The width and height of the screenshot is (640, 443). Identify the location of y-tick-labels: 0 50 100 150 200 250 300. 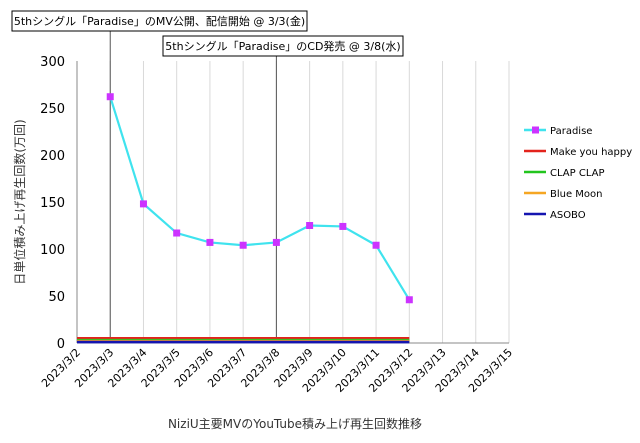
(52, 203).